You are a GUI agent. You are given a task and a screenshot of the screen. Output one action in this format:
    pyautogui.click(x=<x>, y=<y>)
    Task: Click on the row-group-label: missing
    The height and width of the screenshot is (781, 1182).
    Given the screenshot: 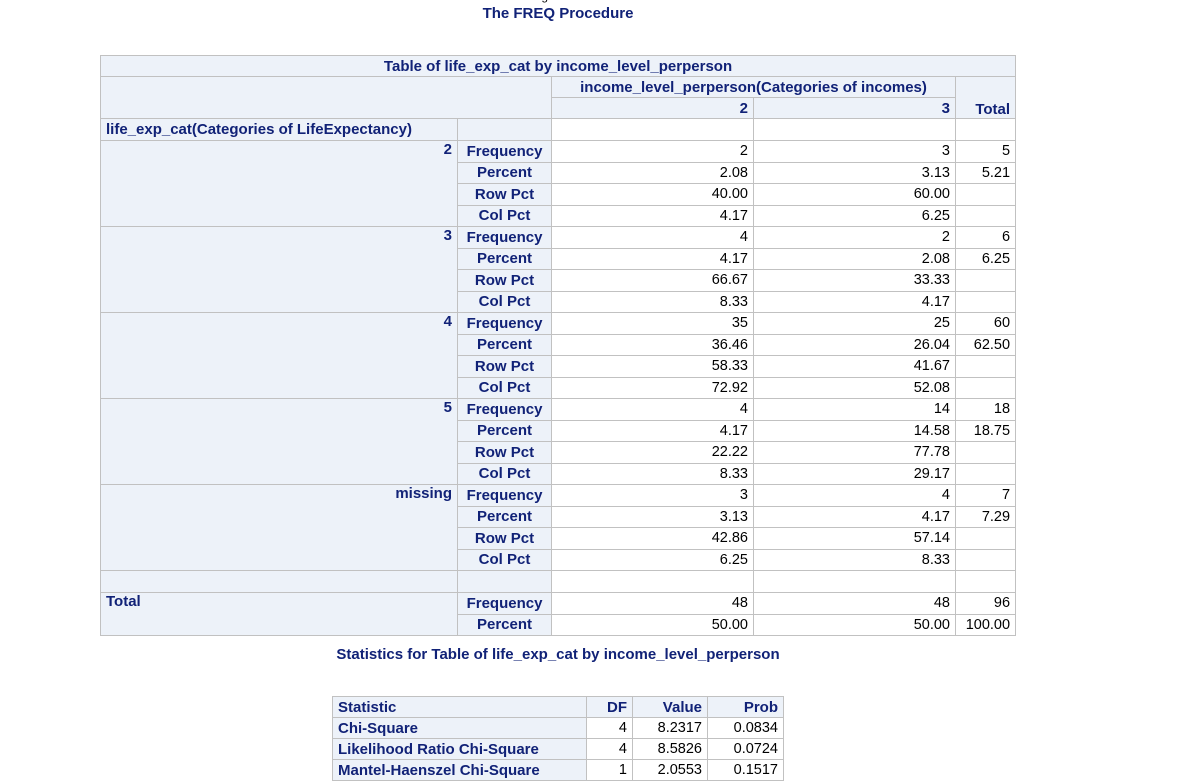 What is the action you would take?
    pyautogui.click(x=279, y=527)
    